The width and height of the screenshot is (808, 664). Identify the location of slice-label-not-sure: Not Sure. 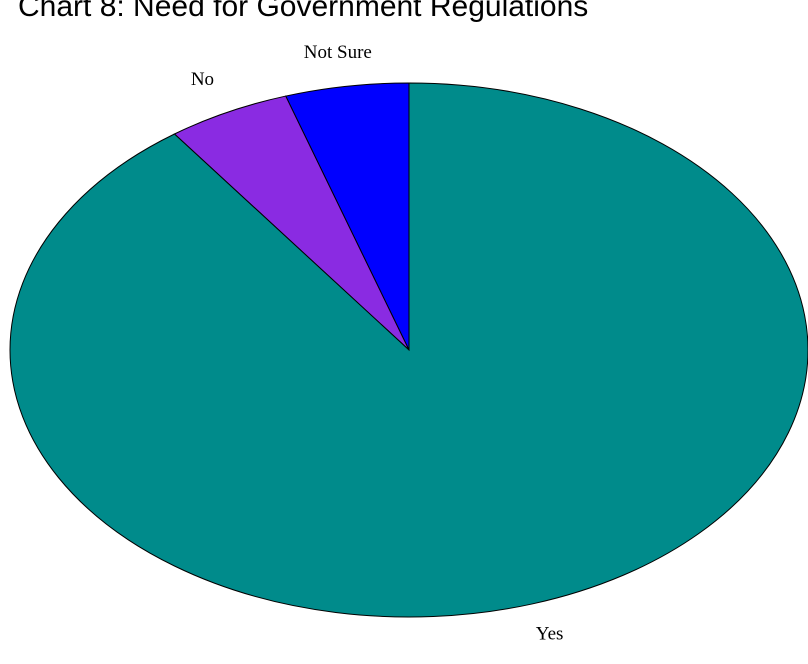
(338, 52).